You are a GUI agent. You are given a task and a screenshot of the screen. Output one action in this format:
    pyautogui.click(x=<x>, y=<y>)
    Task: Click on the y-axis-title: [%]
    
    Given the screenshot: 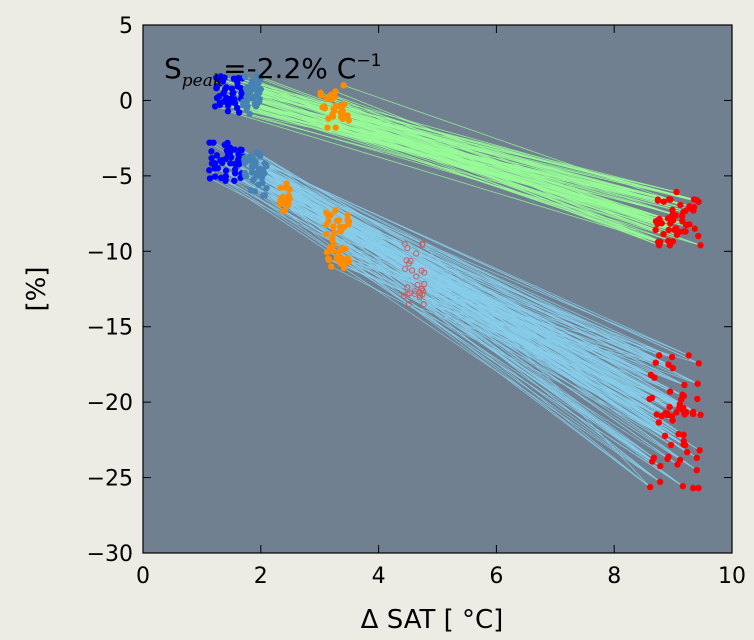 What is the action you would take?
    pyautogui.click(x=37, y=289)
    